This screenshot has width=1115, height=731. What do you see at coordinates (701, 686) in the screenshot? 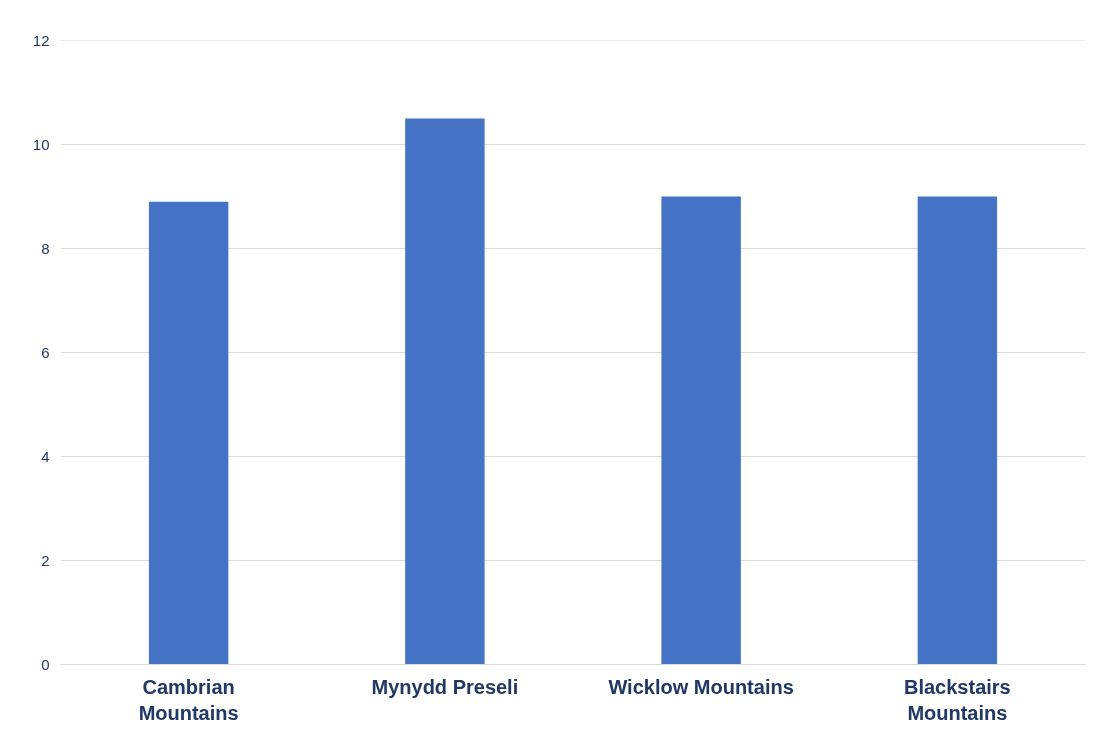
I see `x-tick-label: Wicklow Mountains` at bounding box center [701, 686].